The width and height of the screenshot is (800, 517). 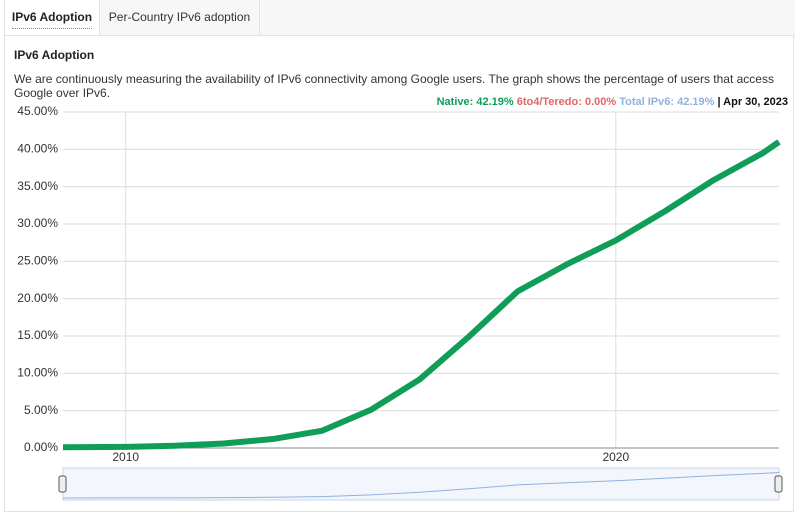 What do you see at coordinates (37, 111) in the screenshot?
I see `y-tick-label: 45.00%` at bounding box center [37, 111].